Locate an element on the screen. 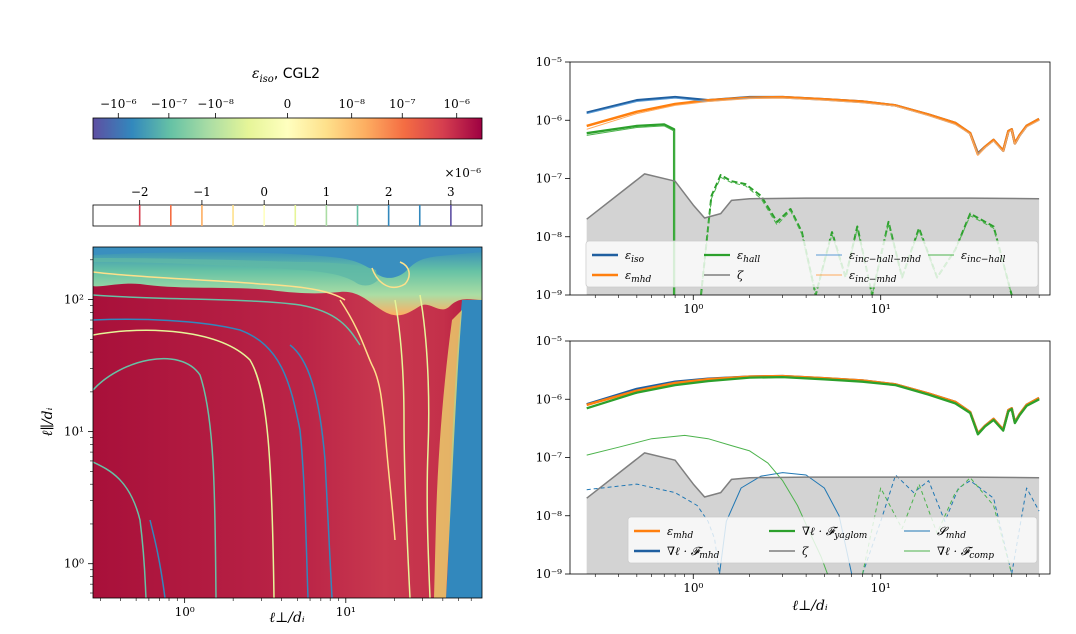 The width and height of the screenshot is (1076, 634). legend-subscript: inc−mhd is located at coordinates (876, 280).